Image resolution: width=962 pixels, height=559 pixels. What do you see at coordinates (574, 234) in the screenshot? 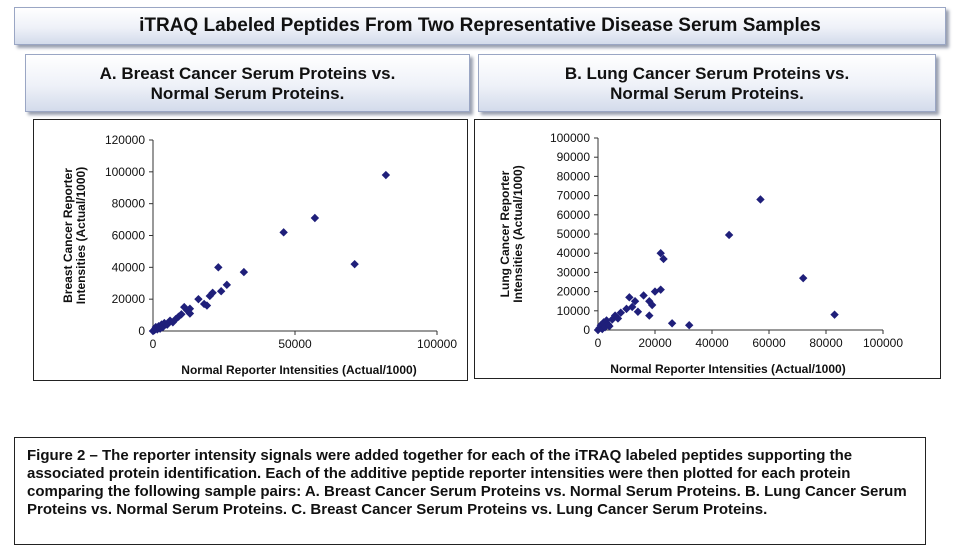
I see `y-tick-label: 50000` at bounding box center [574, 234].